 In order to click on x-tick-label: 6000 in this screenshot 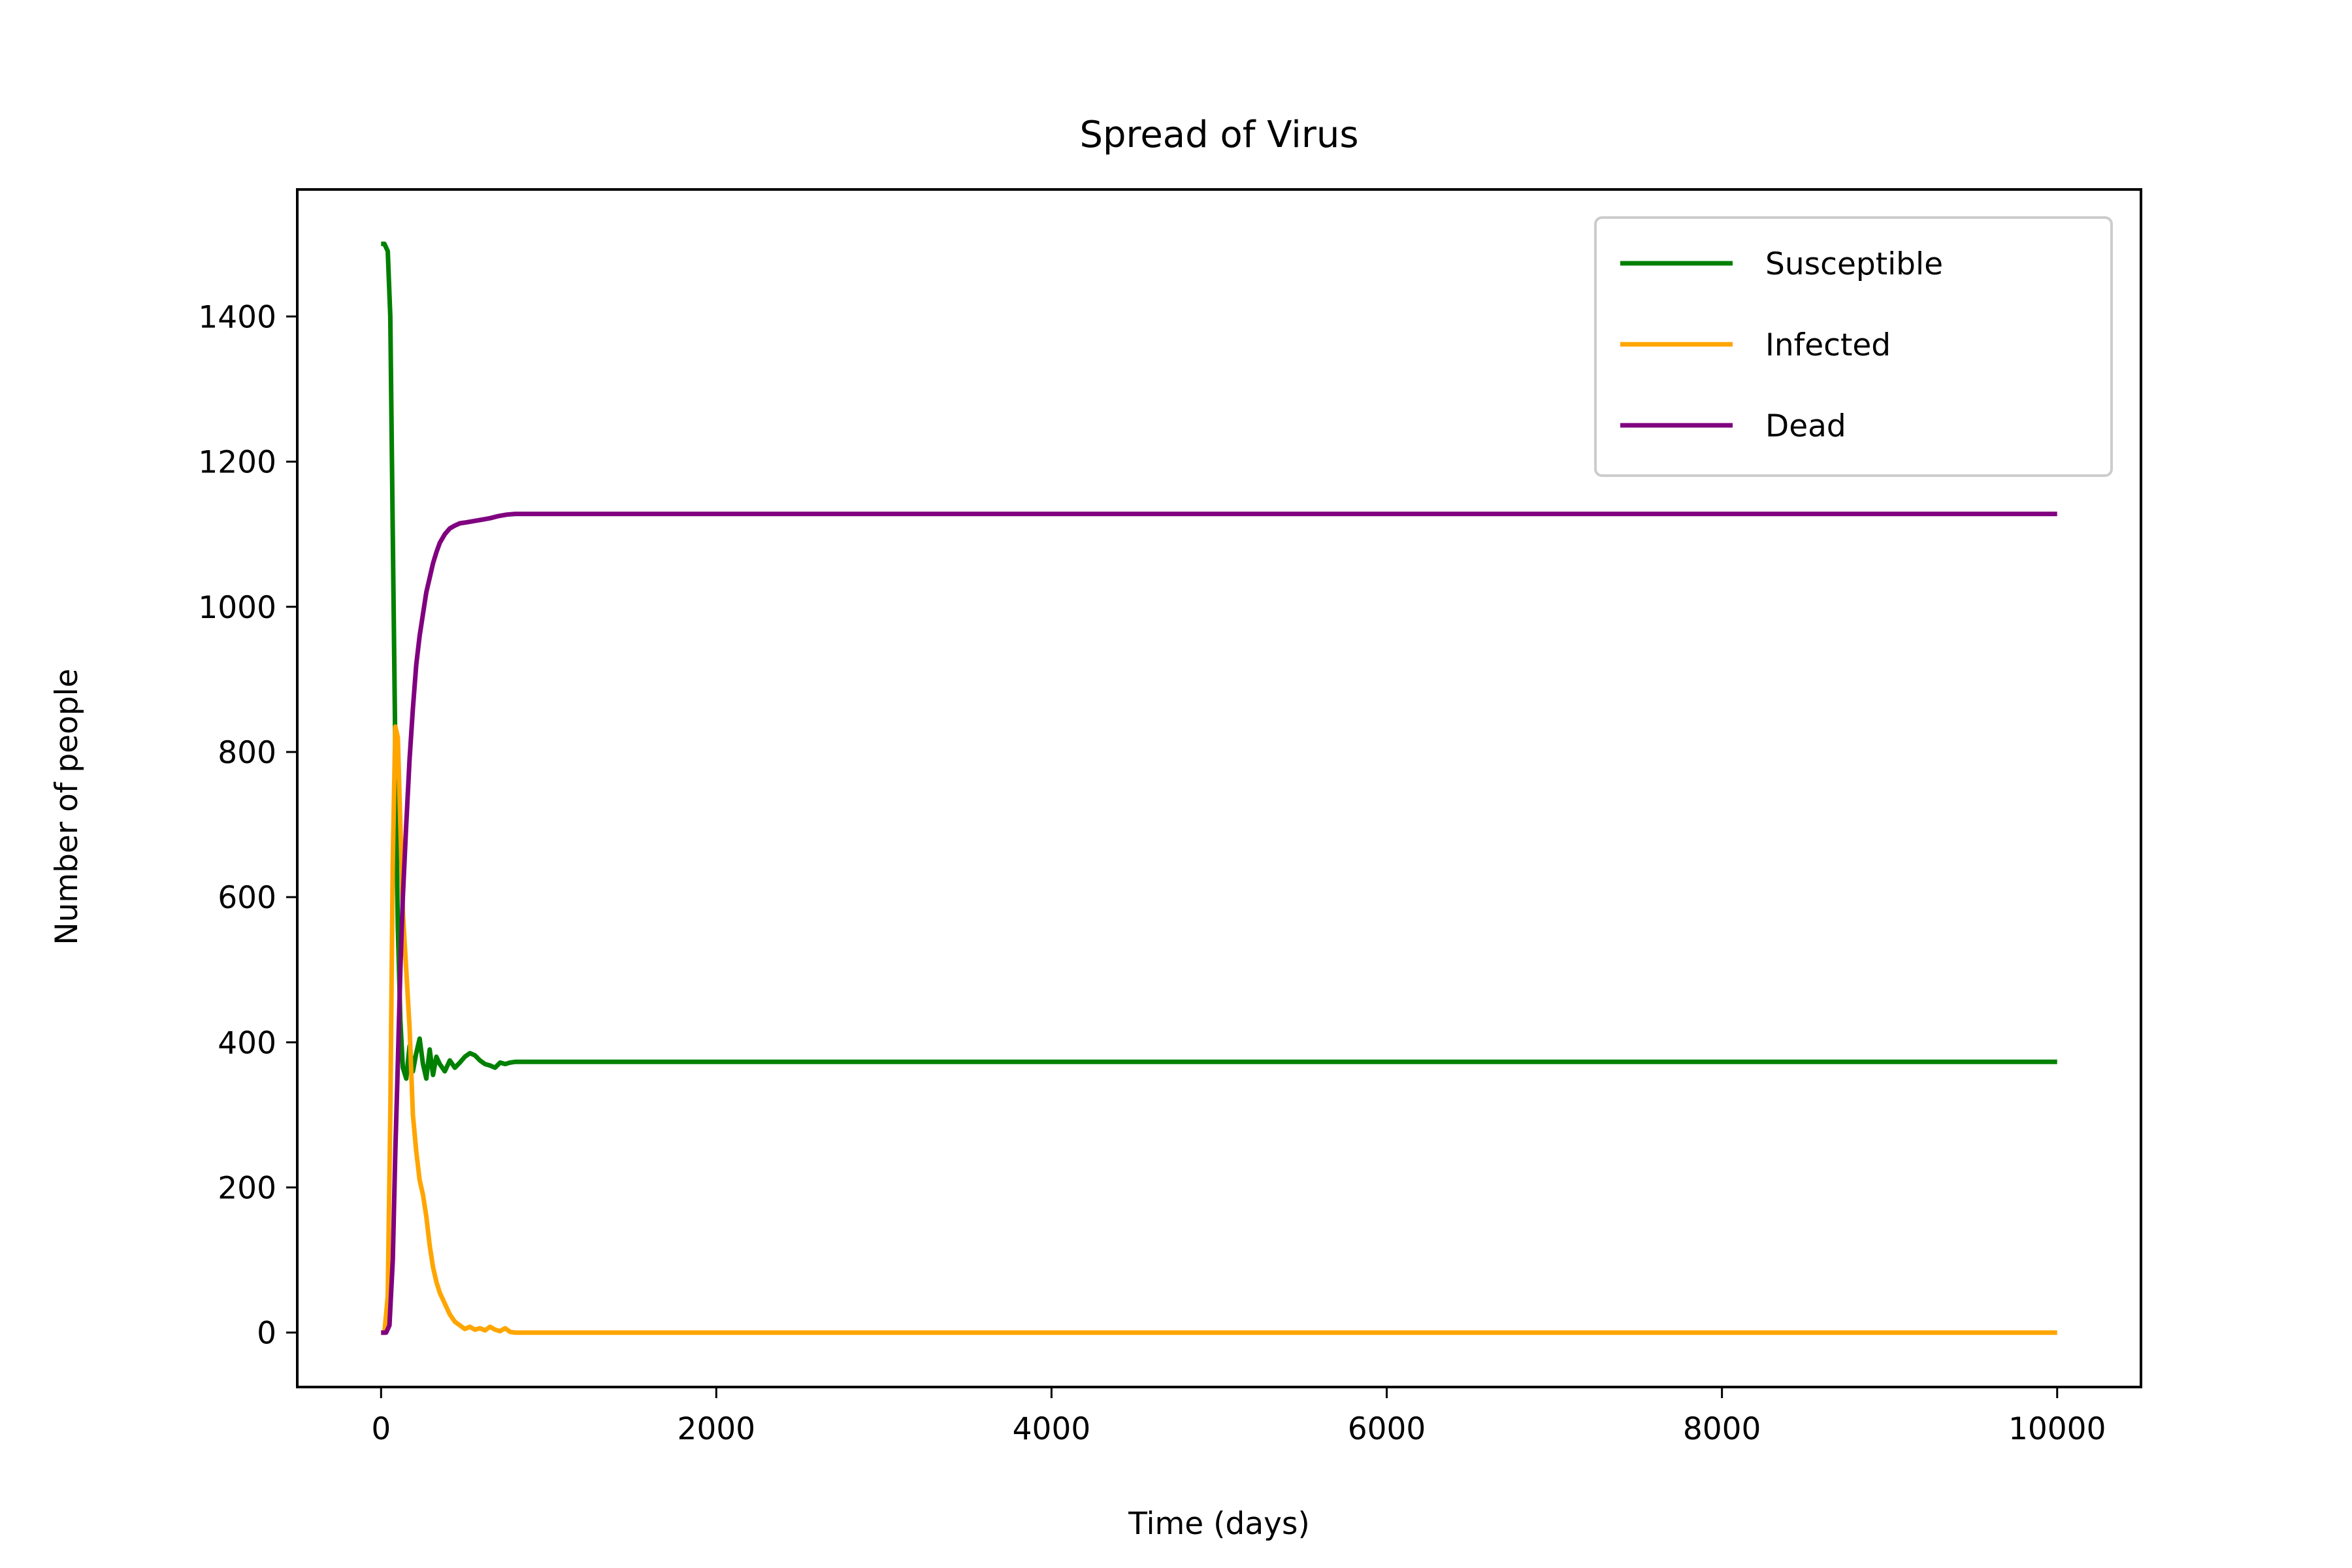, I will do `click(1387, 1429)`.